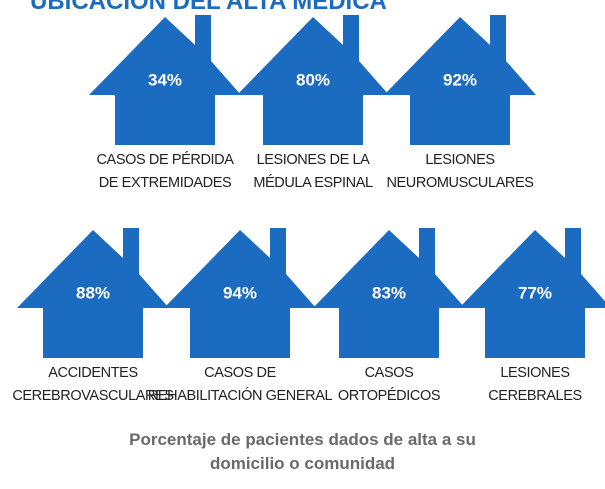 This screenshot has width=605, height=489. I want to click on category-label: CASOS ORTOPÉDICOS, so click(389, 384).